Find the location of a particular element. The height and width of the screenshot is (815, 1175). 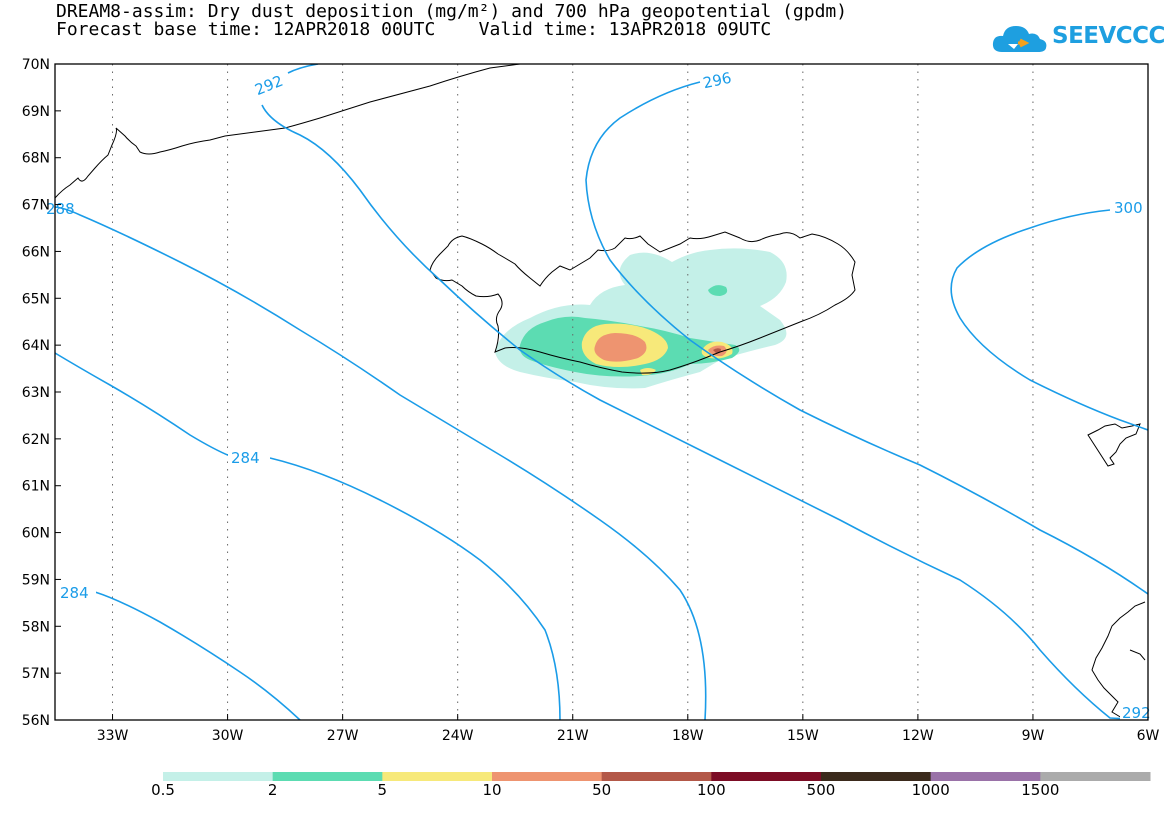

faroe-coast is located at coordinates (1114, 445).